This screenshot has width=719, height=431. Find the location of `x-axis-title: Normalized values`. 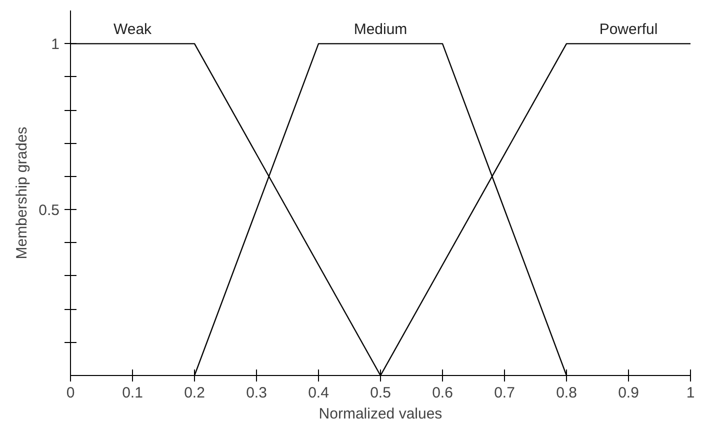

x-axis-title: Normalized values is located at coordinates (380, 414).